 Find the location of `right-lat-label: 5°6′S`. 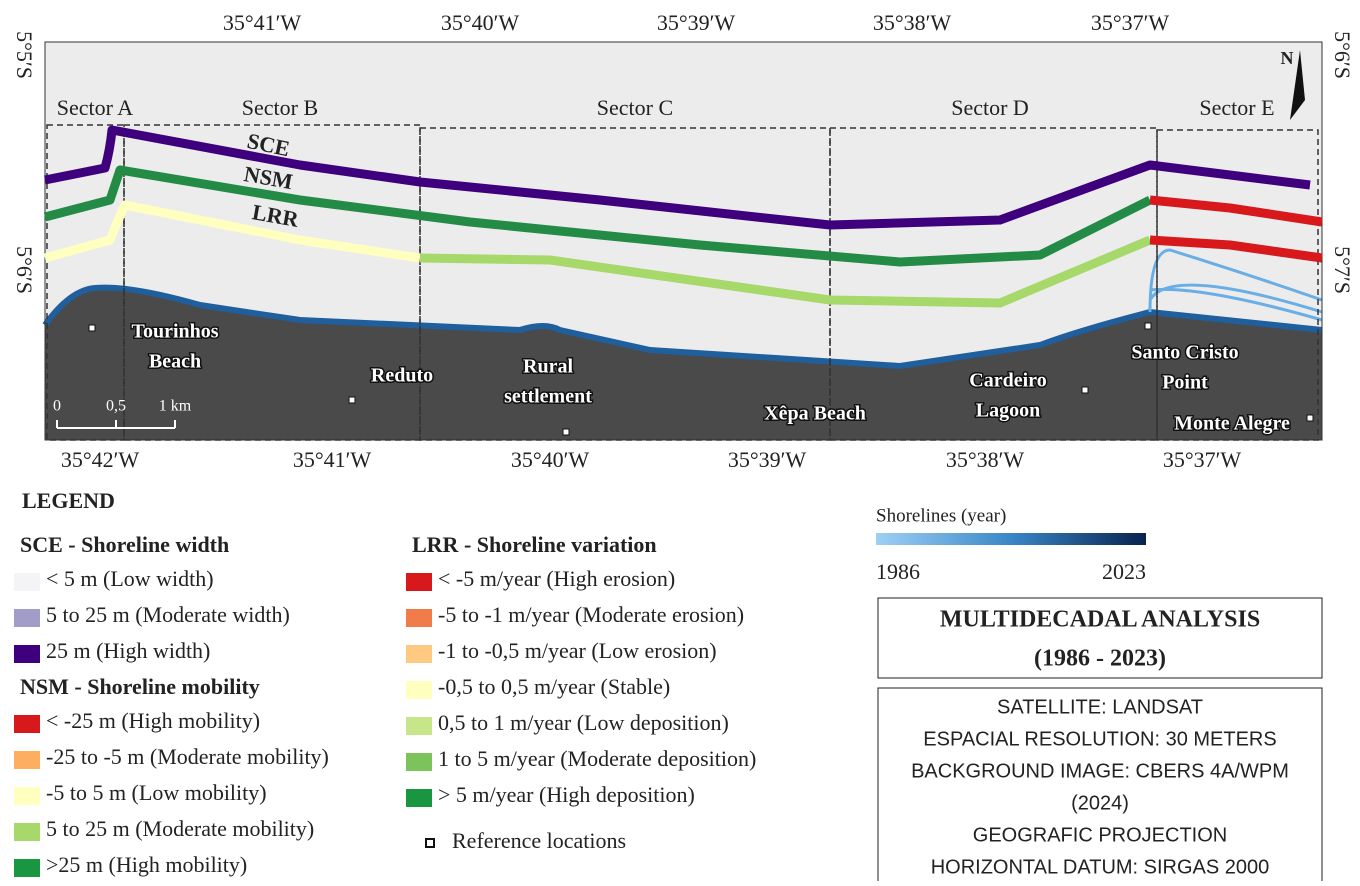

right-lat-label: 5°6′S is located at coordinates (1342, 55).